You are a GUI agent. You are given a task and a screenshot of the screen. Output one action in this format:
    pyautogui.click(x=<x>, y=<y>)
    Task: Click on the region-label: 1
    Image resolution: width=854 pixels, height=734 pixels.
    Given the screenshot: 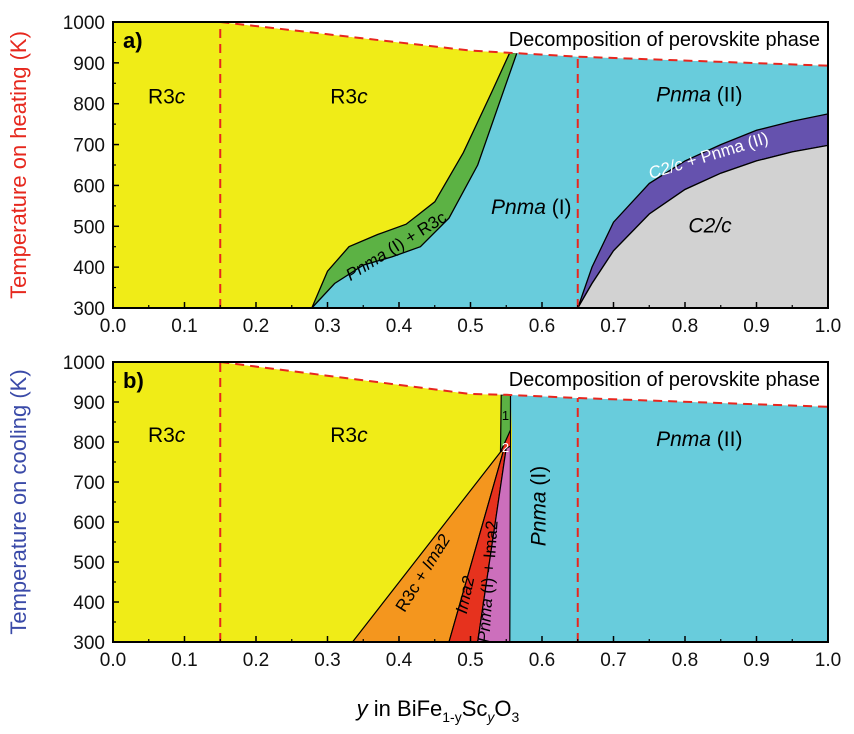 What is the action you would take?
    pyautogui.click(x=505, y=415)
    